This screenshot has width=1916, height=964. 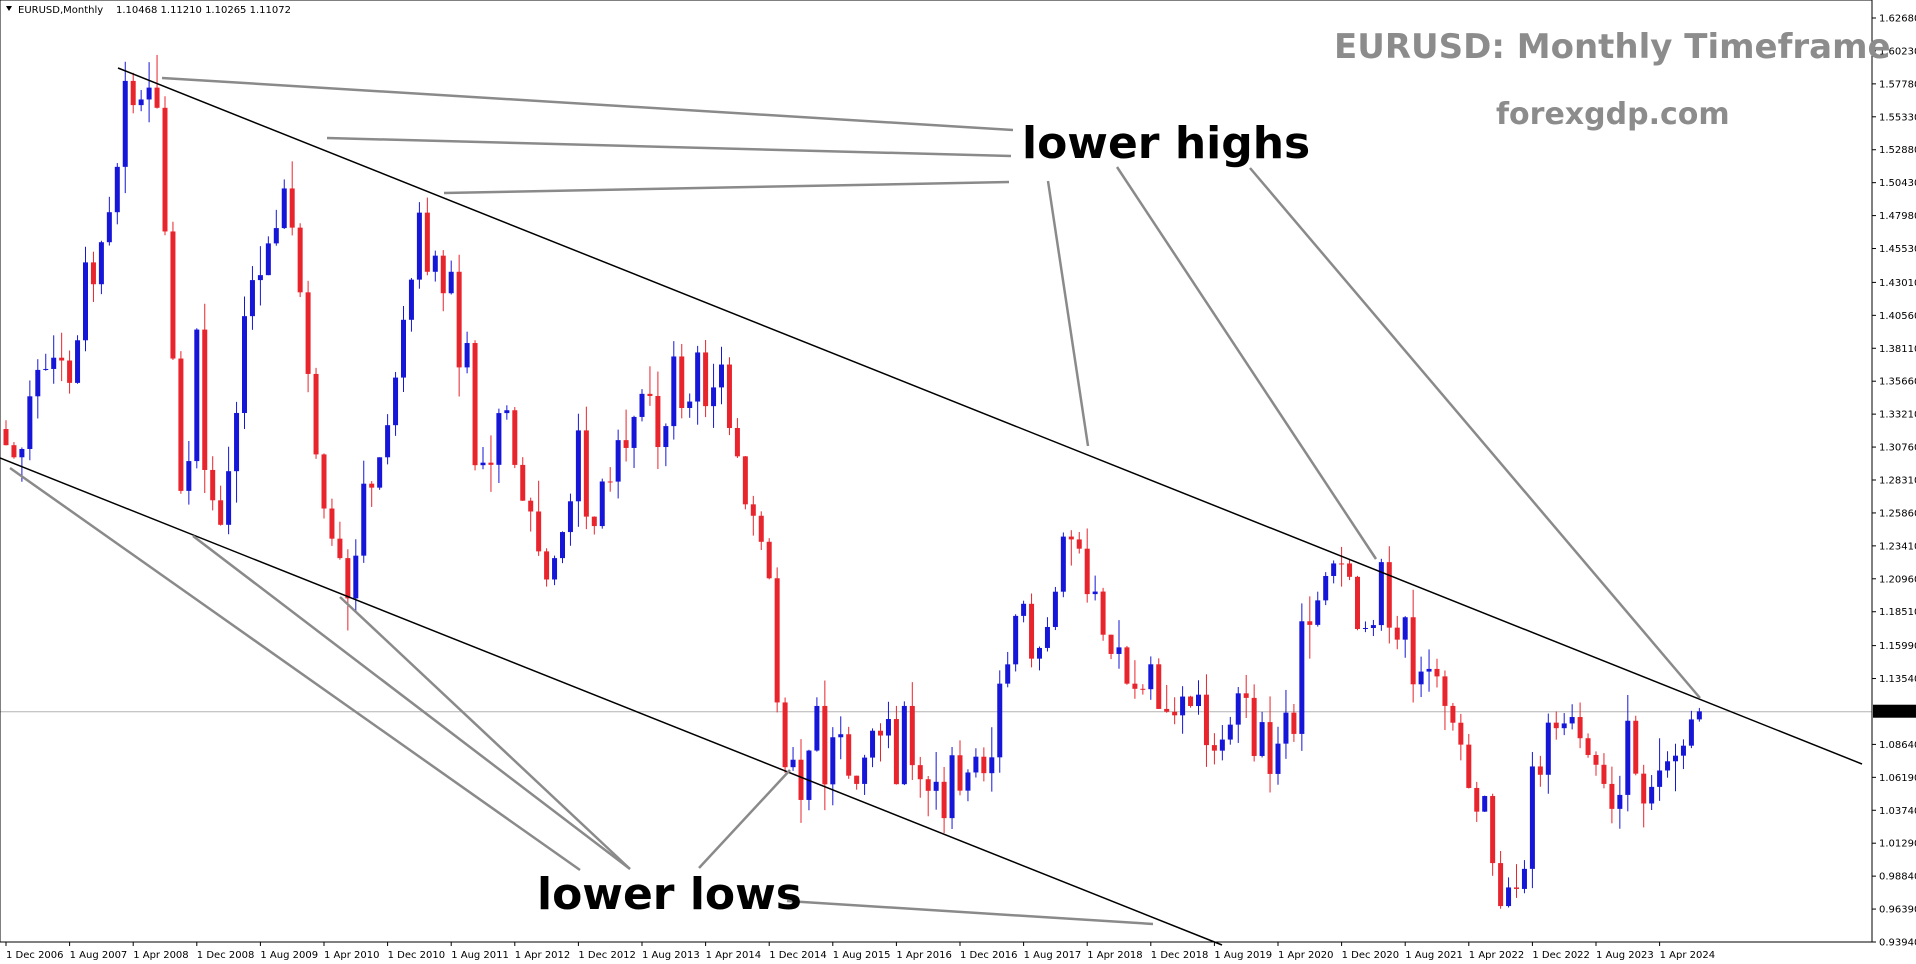 What do you see at coordinates (1897, 216) in the screenshot?
I see `y-tick-label: 1.47980` at bounding box center [1897, 216].